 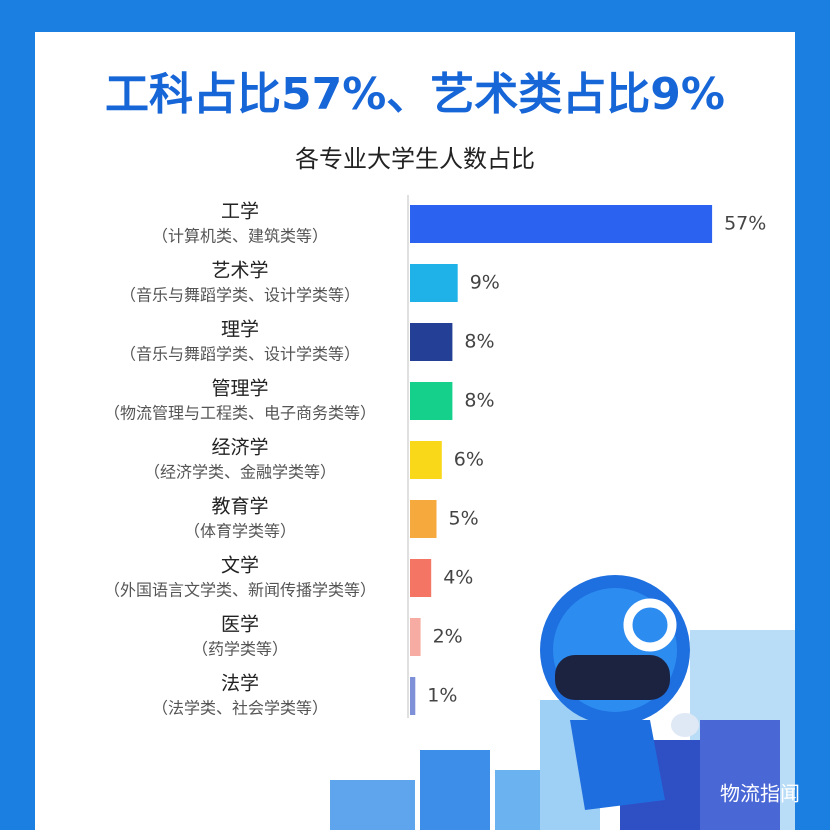 What do you see at coordinates (239, 389) in the screenshot?
I see `category-label: 管理学` at bounding box center [239, 389].